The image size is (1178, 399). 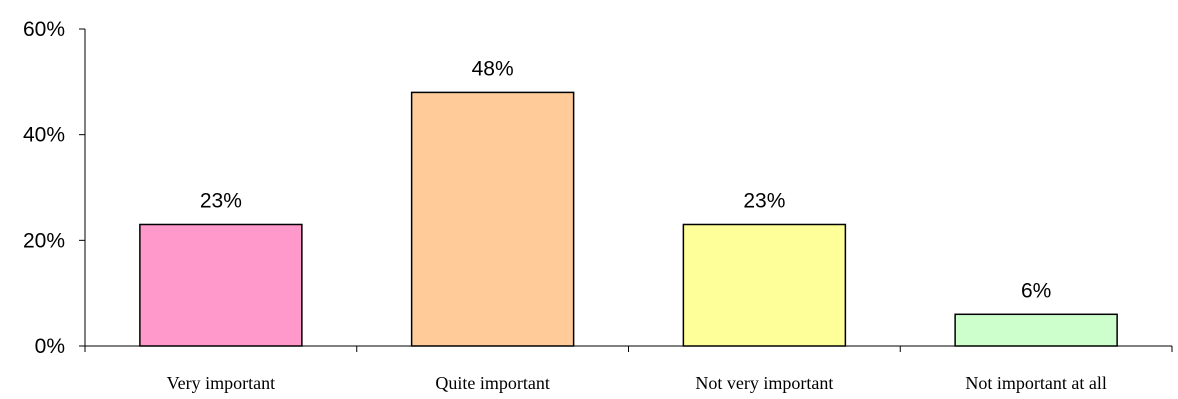 What do you see at coordinates (44, 135) in the screenshot?
I see `y-tick-label: 40%` at bounding box center [44, 135].